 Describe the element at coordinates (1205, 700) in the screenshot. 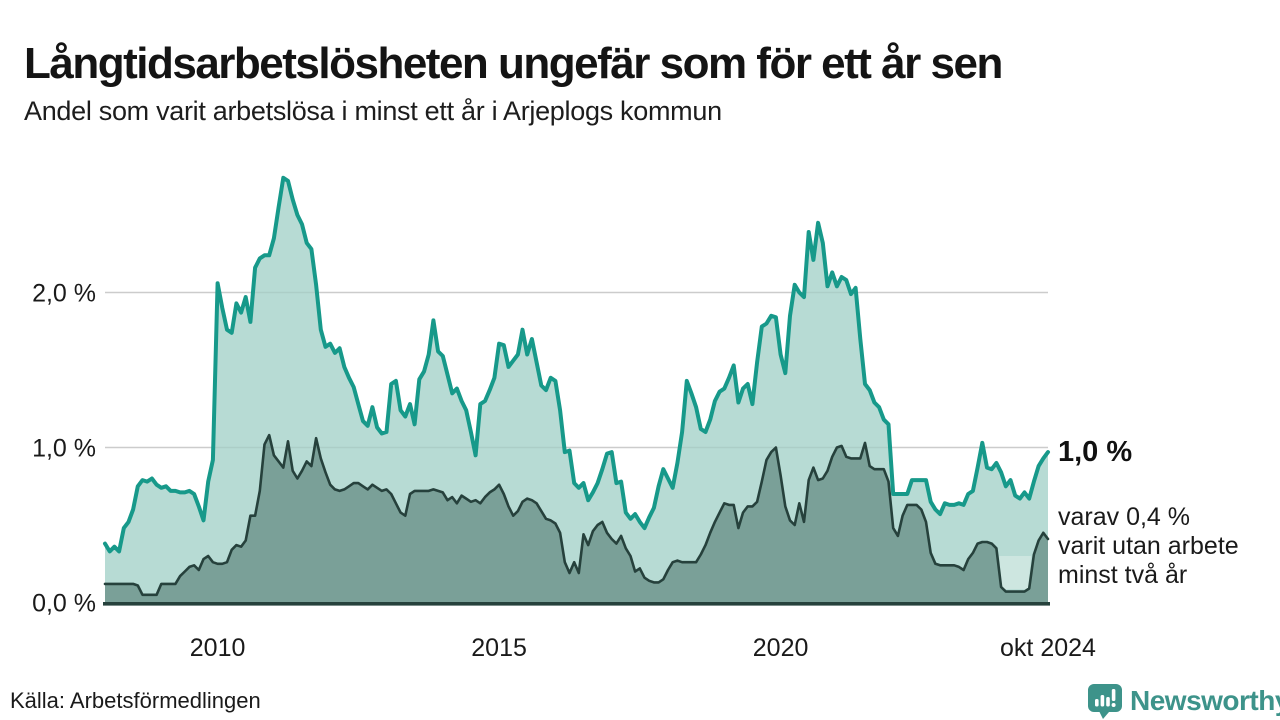

I see `brand-name: Newsworthy` at that location.